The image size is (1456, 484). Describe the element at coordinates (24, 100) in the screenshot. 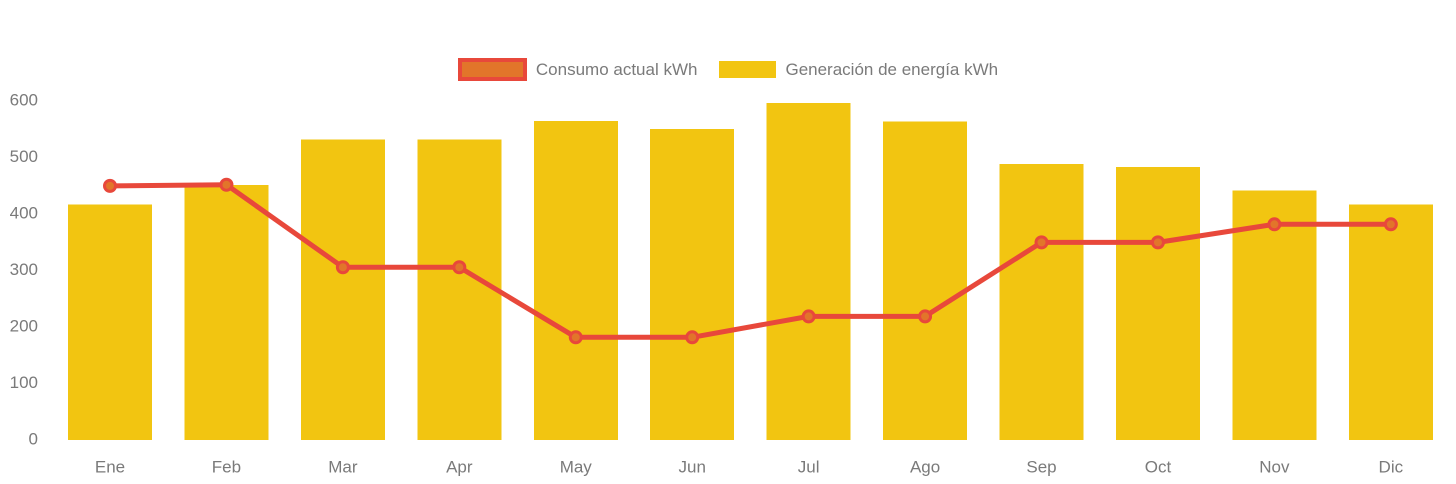

I see `y-axis-tick-600: 600` at that location.